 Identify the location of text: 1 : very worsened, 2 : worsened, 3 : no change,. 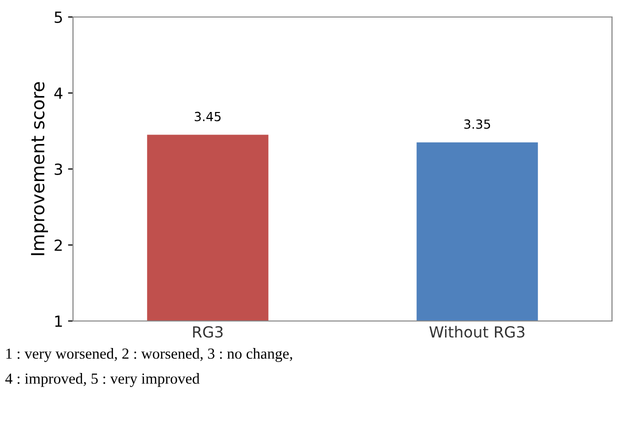
(149, 355).